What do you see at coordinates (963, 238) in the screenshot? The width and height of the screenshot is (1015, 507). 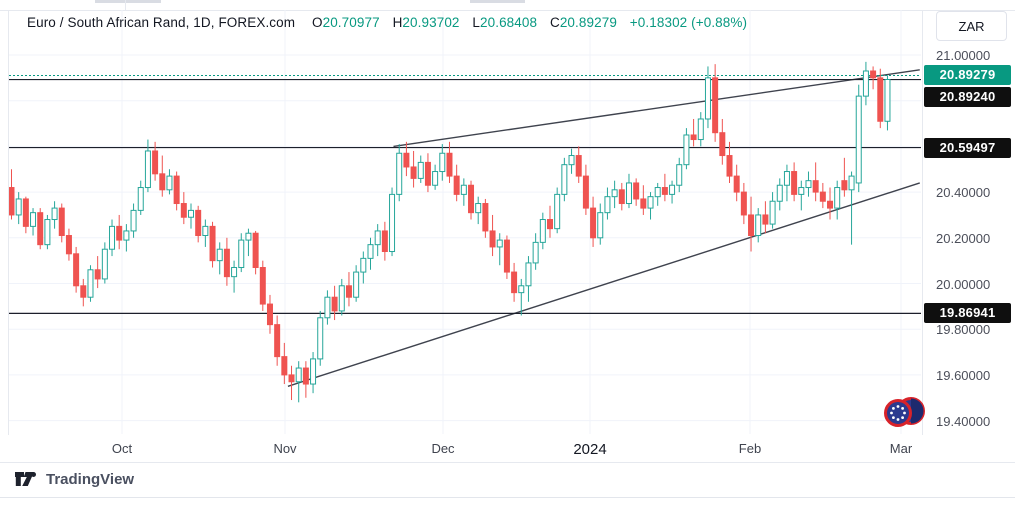 I see `price-tick-label: 20.20000` at bounding box center [963, 238].